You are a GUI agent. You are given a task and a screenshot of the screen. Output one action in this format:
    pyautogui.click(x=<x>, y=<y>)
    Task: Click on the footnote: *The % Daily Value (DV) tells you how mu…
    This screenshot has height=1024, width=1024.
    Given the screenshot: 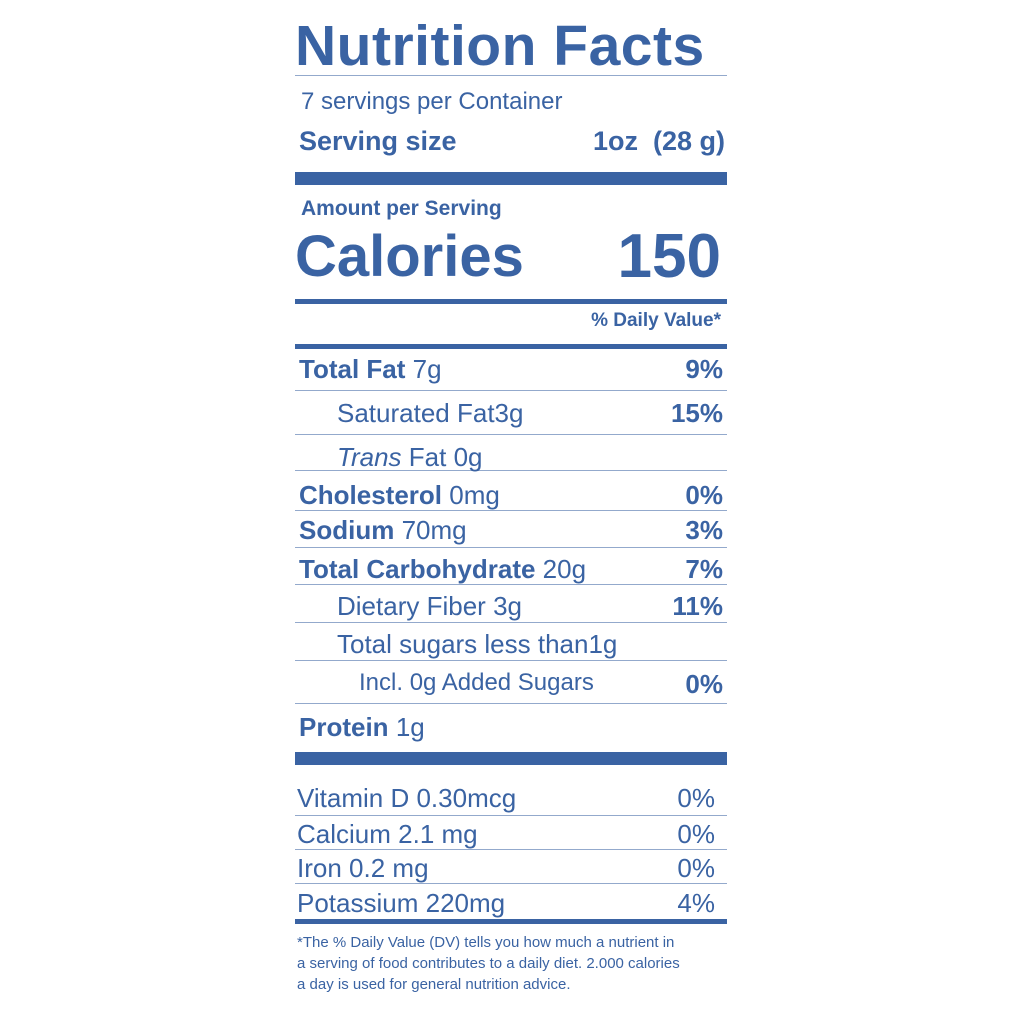 What is the action you would take?
    pyautogui.click(x=513, y=963)
    